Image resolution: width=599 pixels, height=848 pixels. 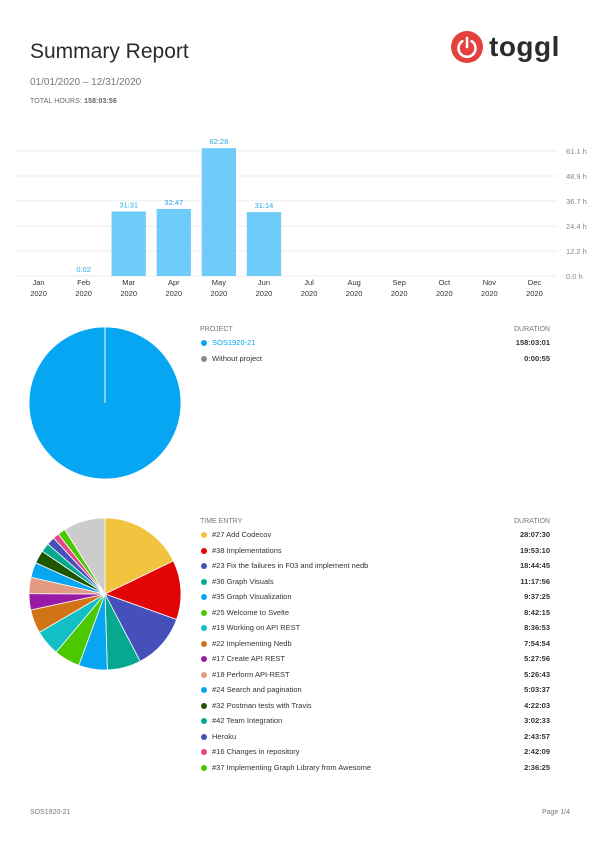 What do you see at coordinates (252, 643) in the screenshot?
I see `row-name: #22 Implementing Nedb` at bounding box center [252, 643].